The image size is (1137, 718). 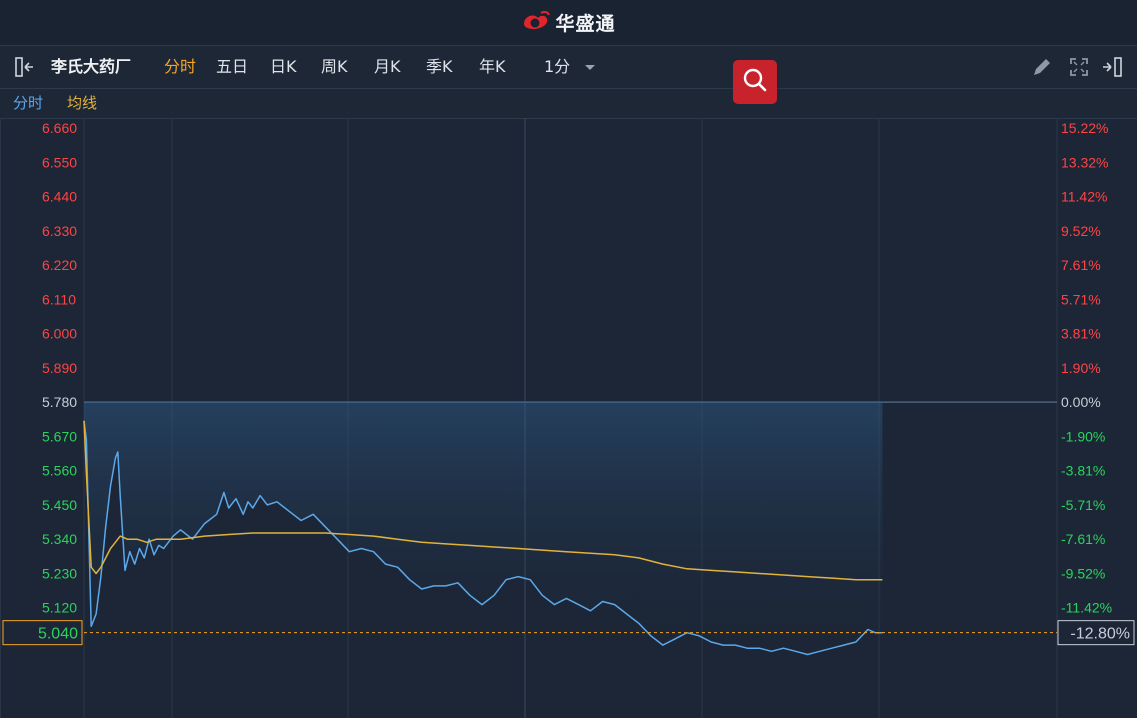 I want to click on tab-five-day: 五日, so click(x=232, y=66).